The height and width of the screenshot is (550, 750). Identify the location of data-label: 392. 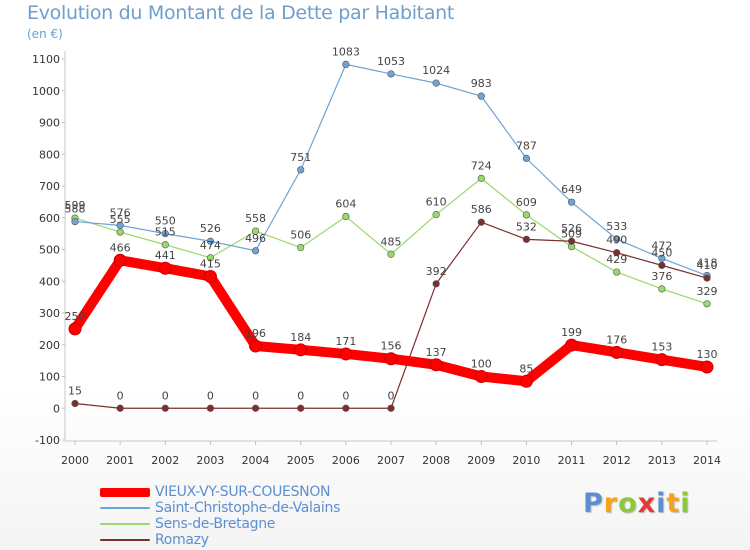
(436, 271).